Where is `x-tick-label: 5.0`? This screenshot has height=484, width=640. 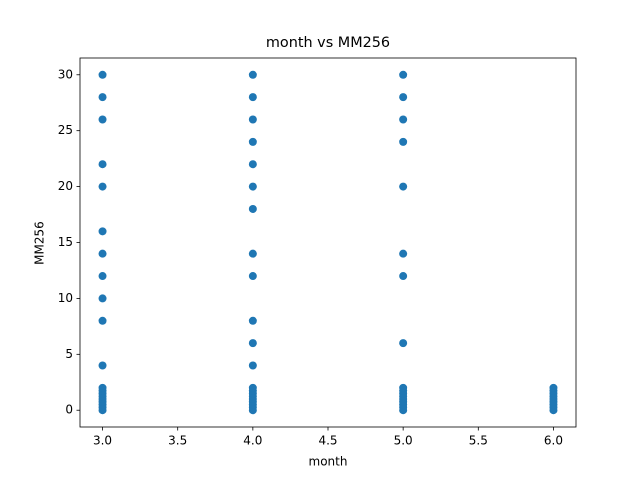 x-tick-label: 5.0 is located at coordinates (403, 441).